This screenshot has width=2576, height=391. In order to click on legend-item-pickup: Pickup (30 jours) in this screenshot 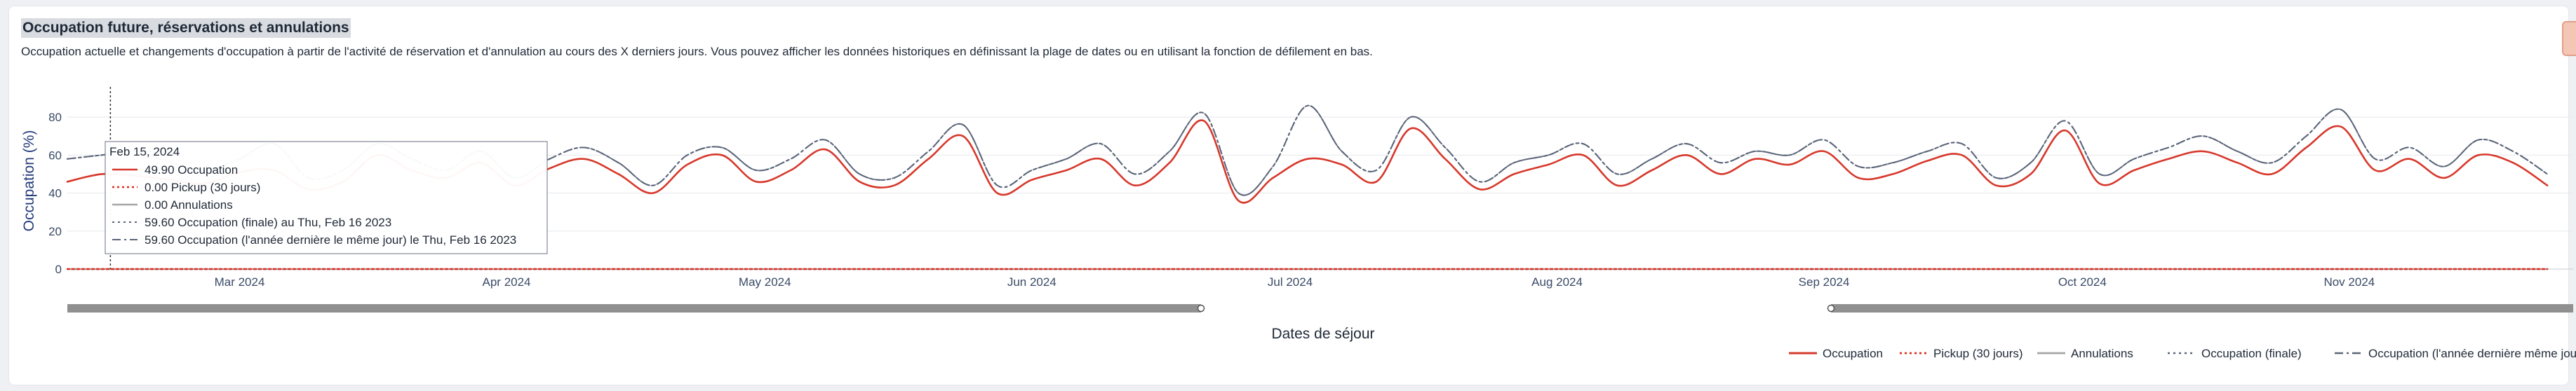, I will do `click(1978, 353)`.